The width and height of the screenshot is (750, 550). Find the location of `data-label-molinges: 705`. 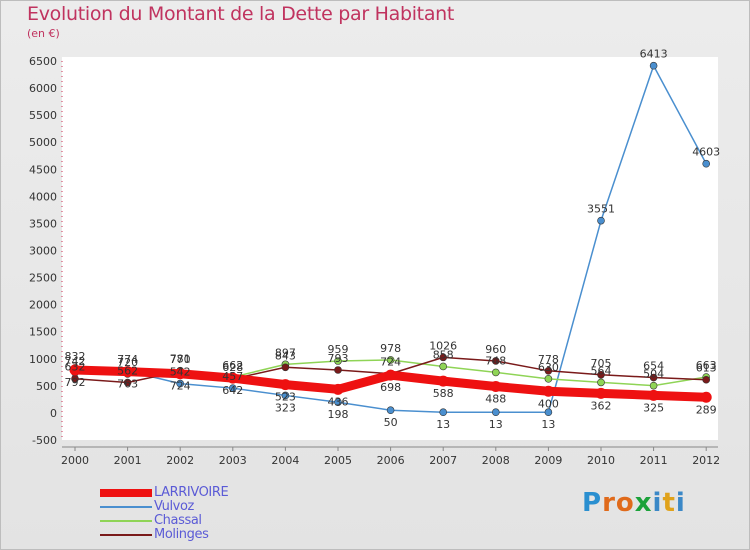

data-label-molinges: 705 is located at coordinates (601, 363).